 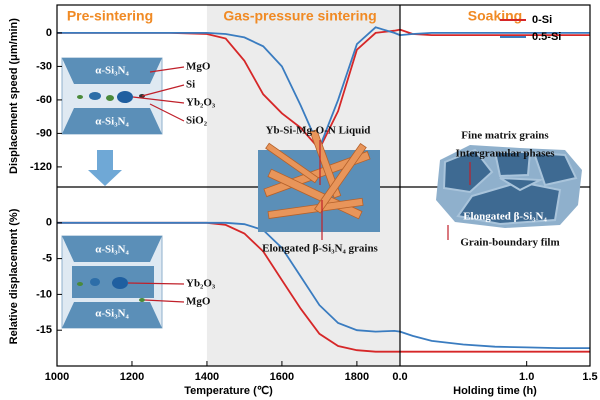 I want to click on pointer-lines, so click(x=158, y=94).